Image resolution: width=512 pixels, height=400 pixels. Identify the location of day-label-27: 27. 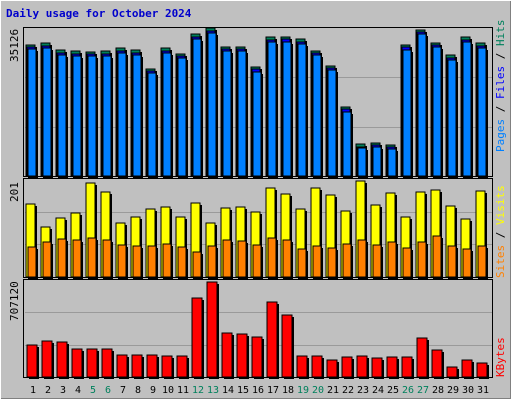
(423, 390).